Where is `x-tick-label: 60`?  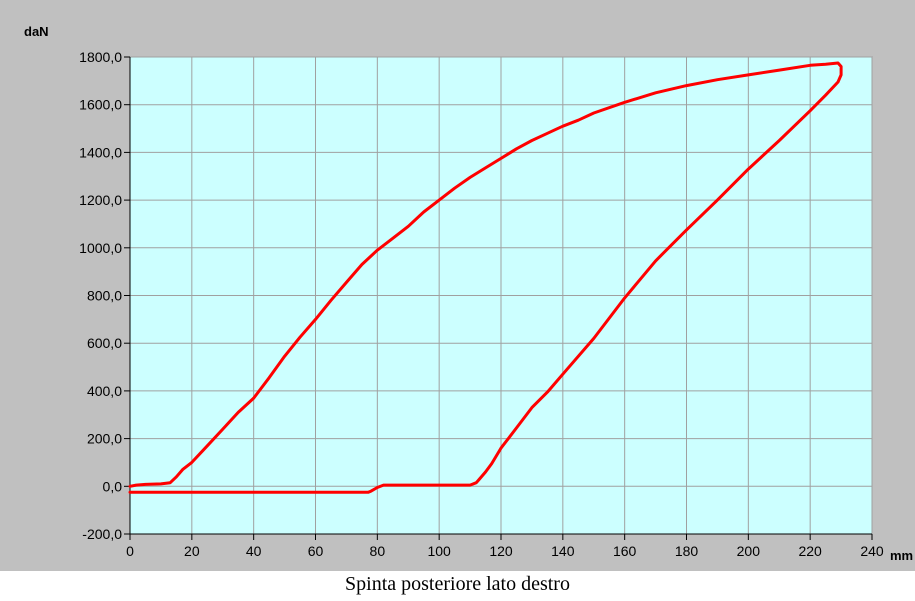
x-tick-label: 60 is located at coordinates (316, 551).